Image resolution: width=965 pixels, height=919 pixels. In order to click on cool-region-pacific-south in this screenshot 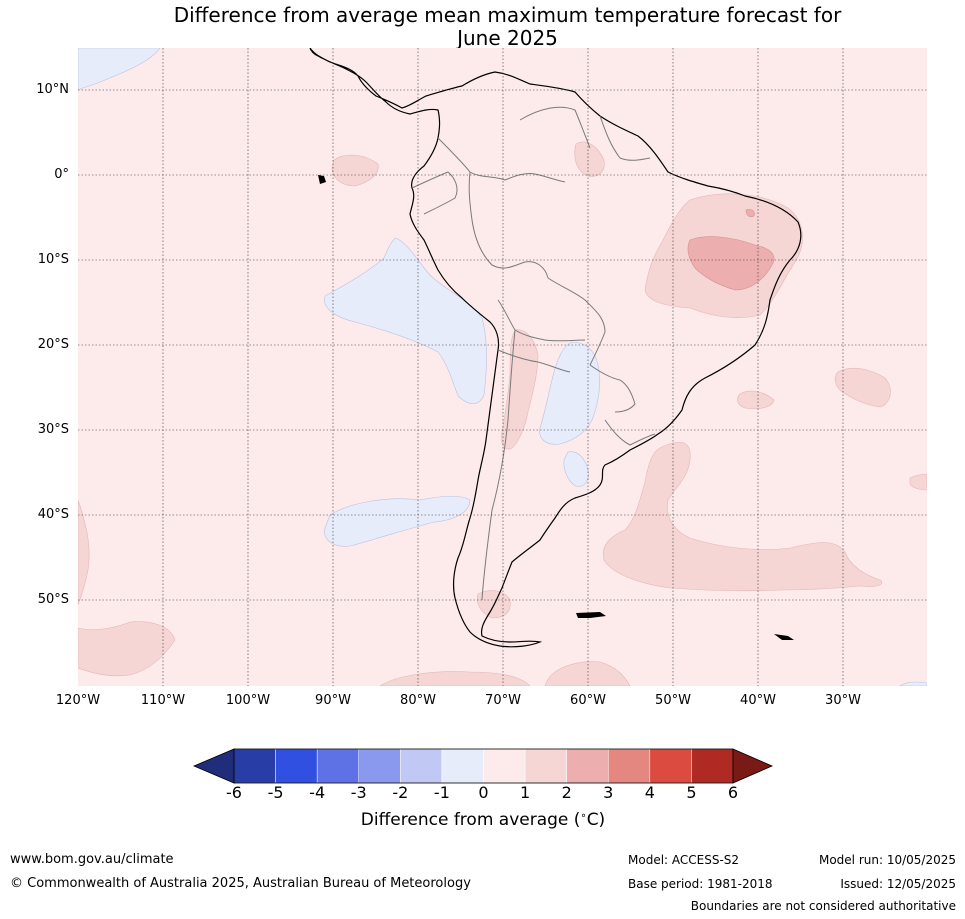, I will do `click(397, 521)`.